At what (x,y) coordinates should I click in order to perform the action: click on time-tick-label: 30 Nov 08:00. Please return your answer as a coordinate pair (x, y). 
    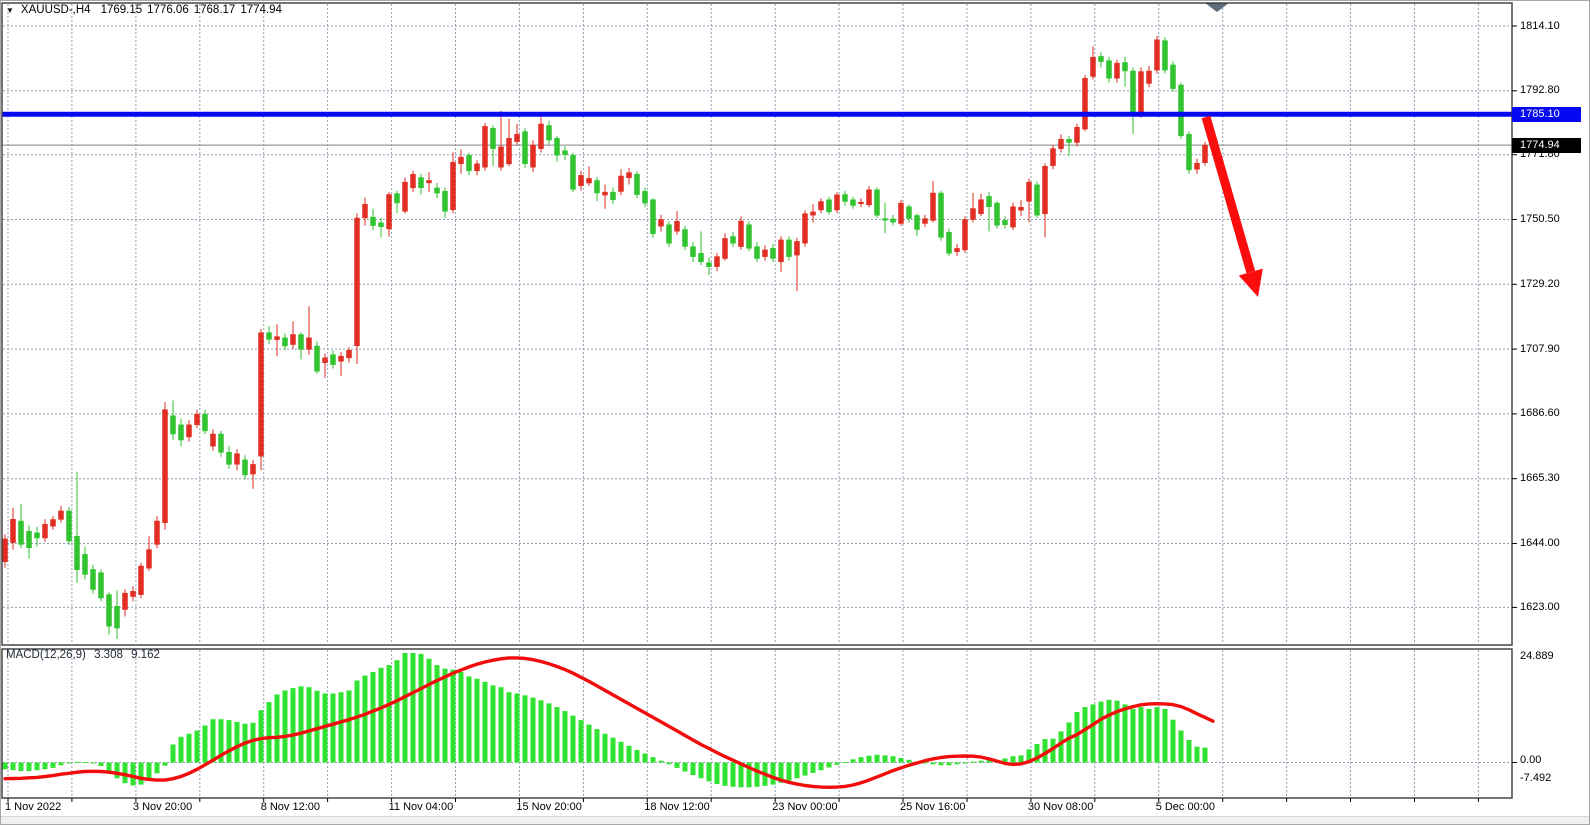
    Looking at the image, I should click on (1060, 807).